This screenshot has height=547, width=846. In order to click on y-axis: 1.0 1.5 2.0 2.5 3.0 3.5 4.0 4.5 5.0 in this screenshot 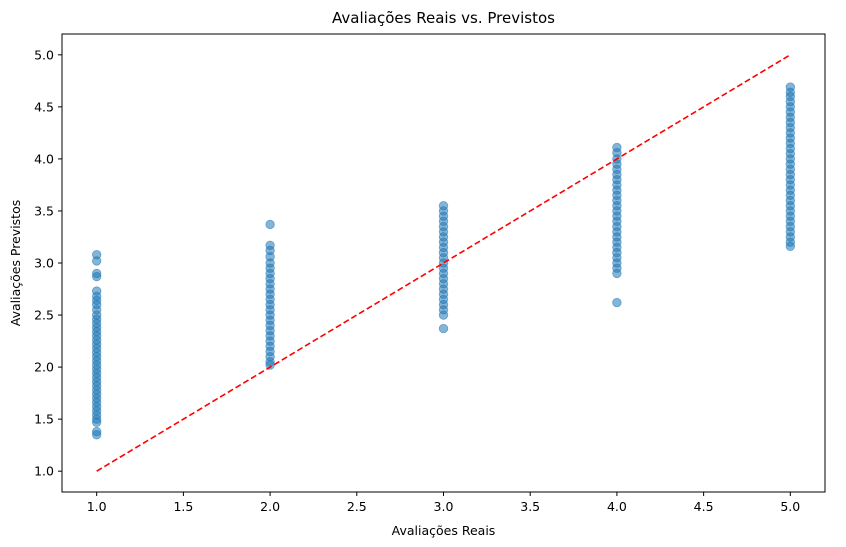, I will do `click(48, 263)`.